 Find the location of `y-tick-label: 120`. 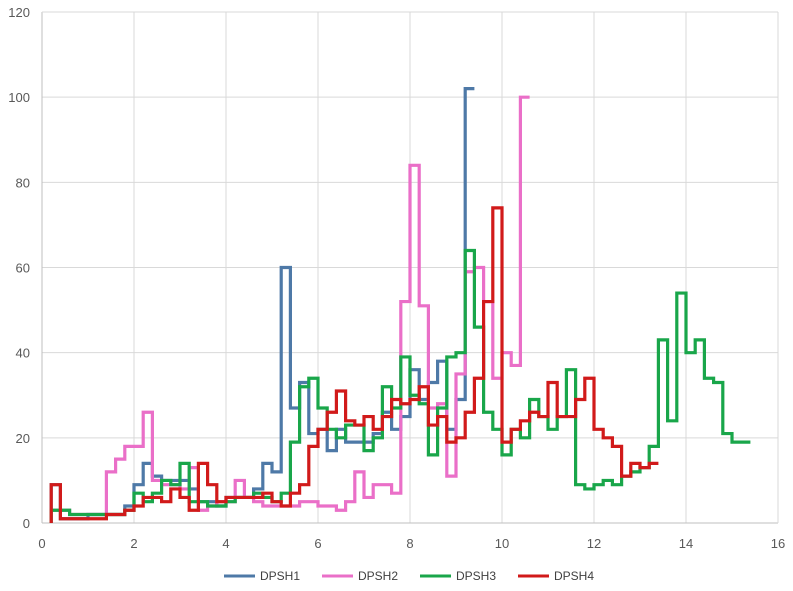

y-tick-label: 120 is located at coordinates (19, 12).